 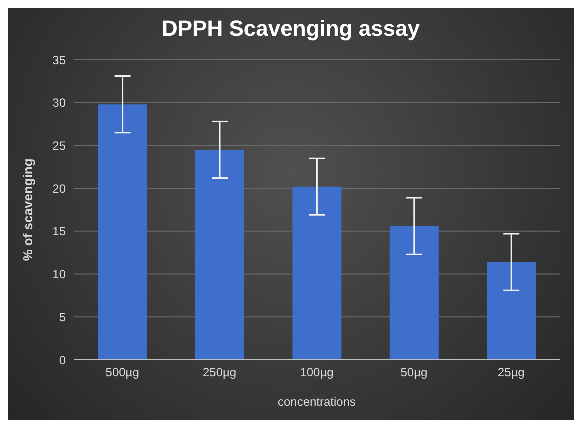 What do you see at coordinates (59, 145) in the screenshot?
I see `y-tick-label: 25` at bounding box center [59, 145].